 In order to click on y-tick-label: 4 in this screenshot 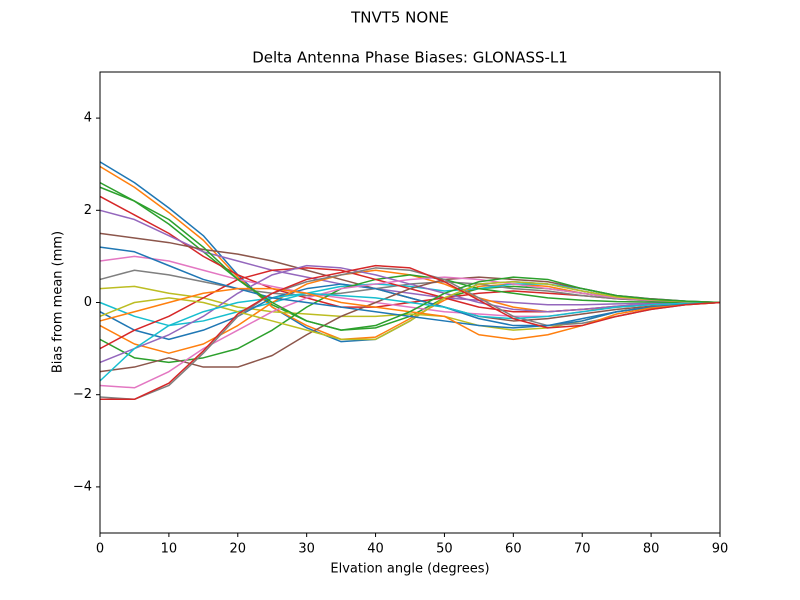, I will do `click(88, 118)`.